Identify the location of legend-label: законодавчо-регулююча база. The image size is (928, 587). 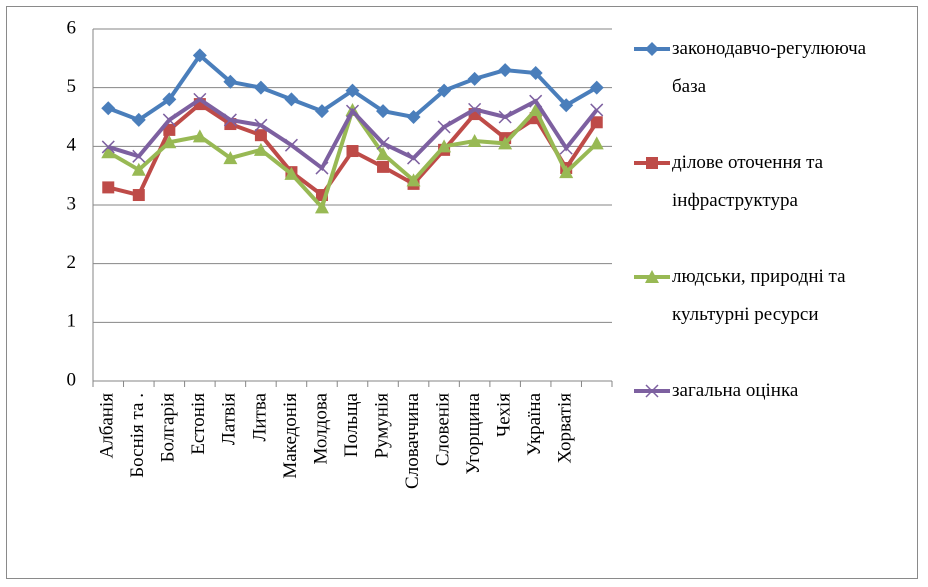
(769, 67).